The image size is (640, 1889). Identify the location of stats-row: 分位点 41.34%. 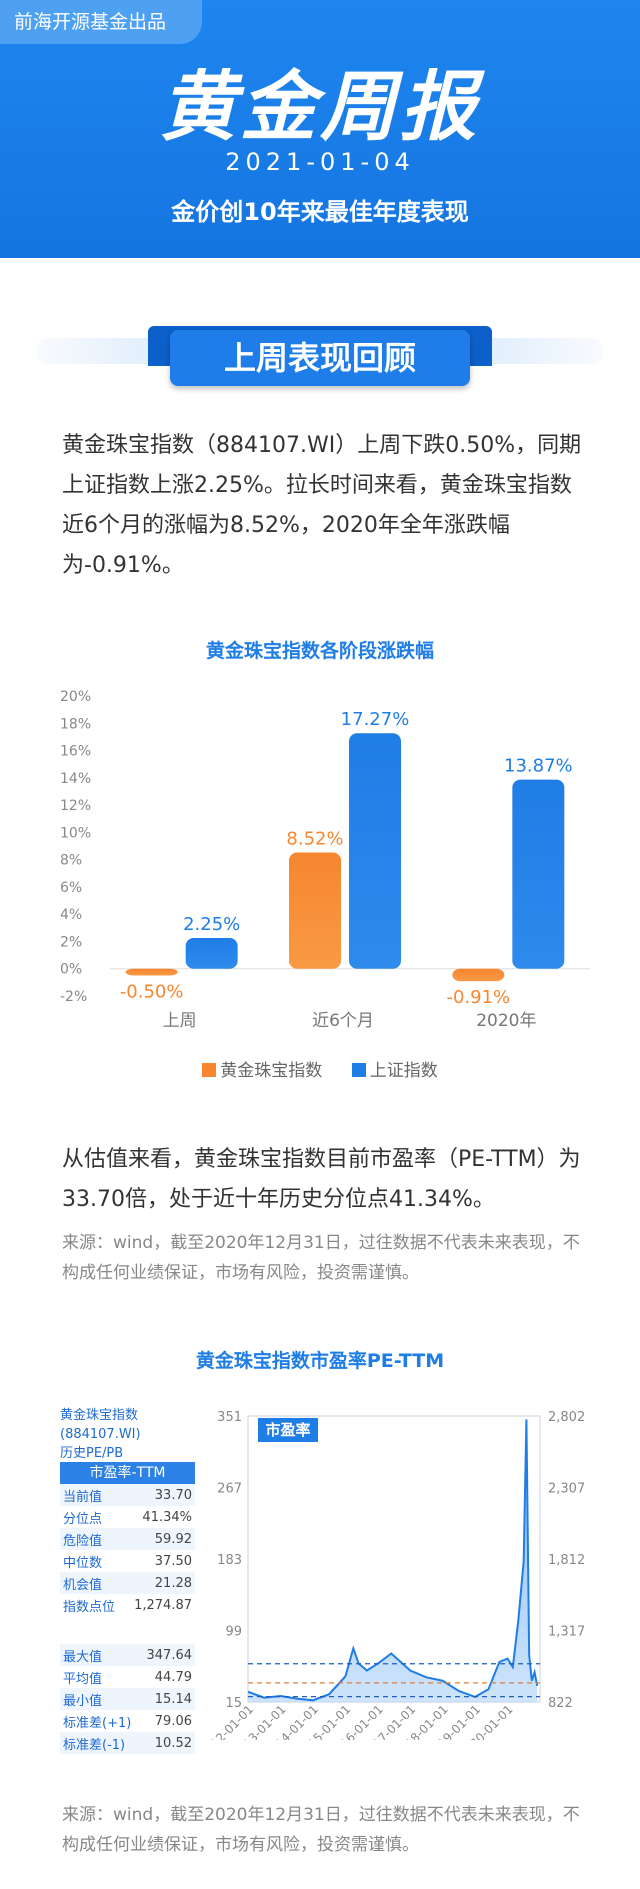
(127, 1517).